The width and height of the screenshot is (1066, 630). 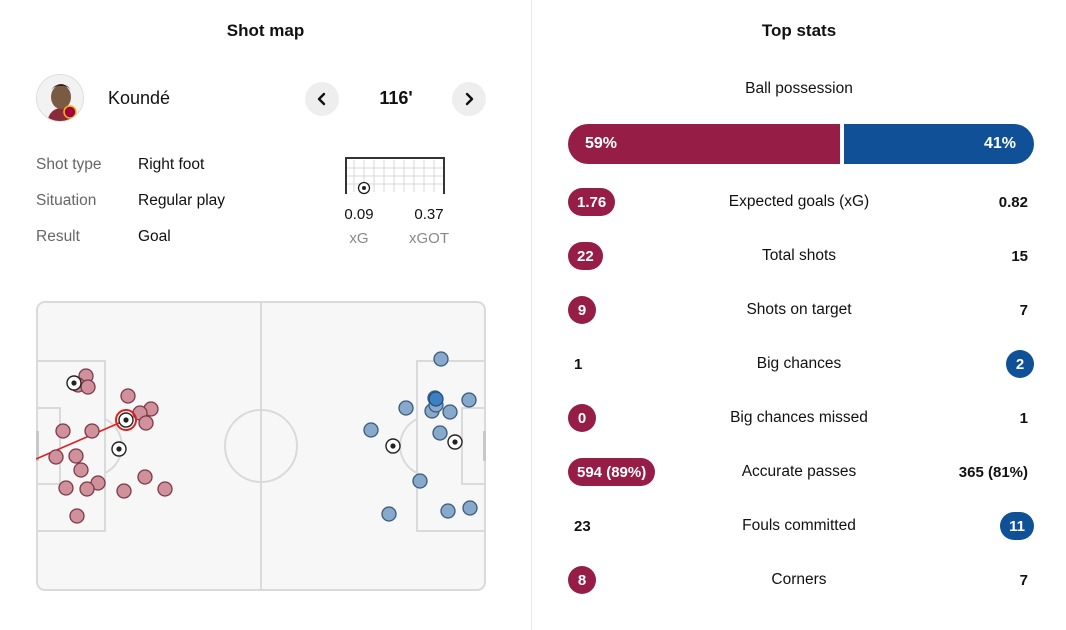 I want to click on possession-away-bar: 41%, so click(x=939, y=144).